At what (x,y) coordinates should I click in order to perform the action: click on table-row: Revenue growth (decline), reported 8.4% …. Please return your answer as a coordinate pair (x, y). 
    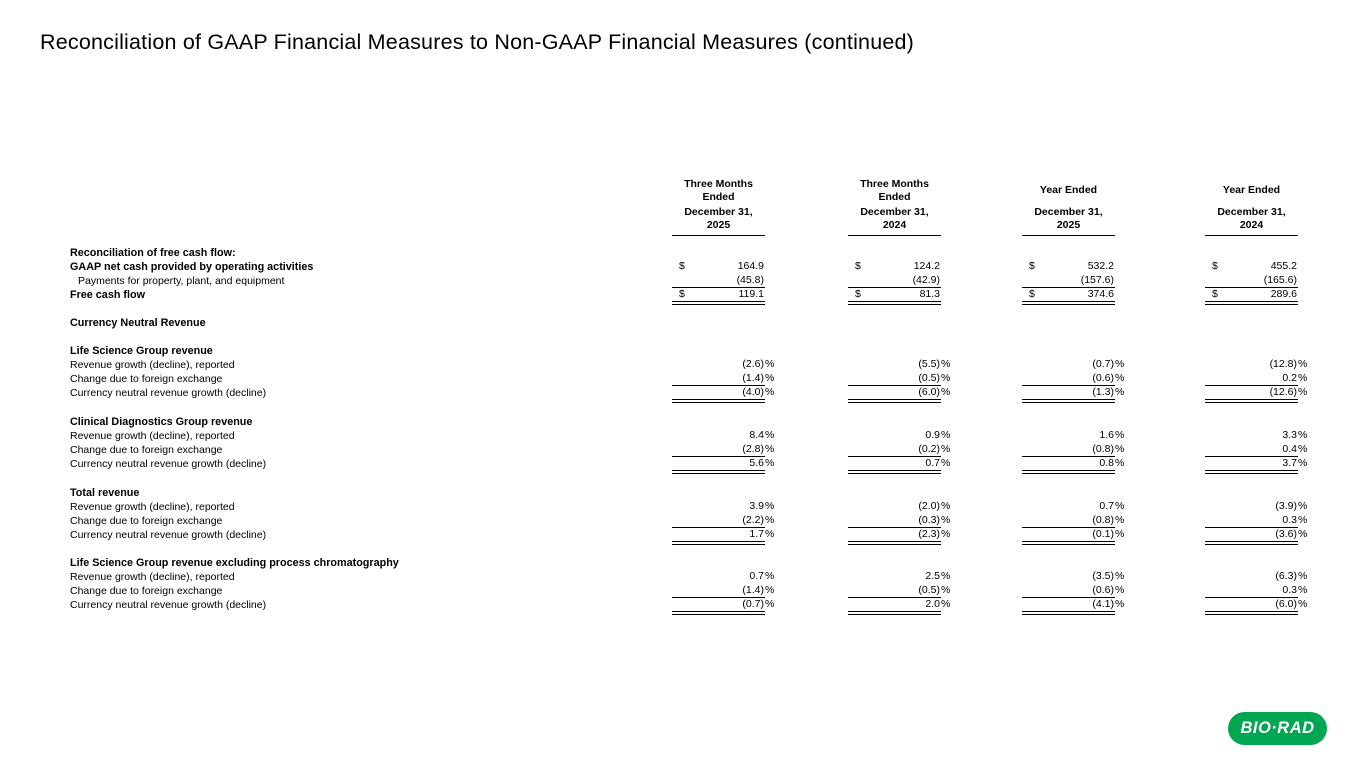
    Looking at the image, I should click on (682, 436).